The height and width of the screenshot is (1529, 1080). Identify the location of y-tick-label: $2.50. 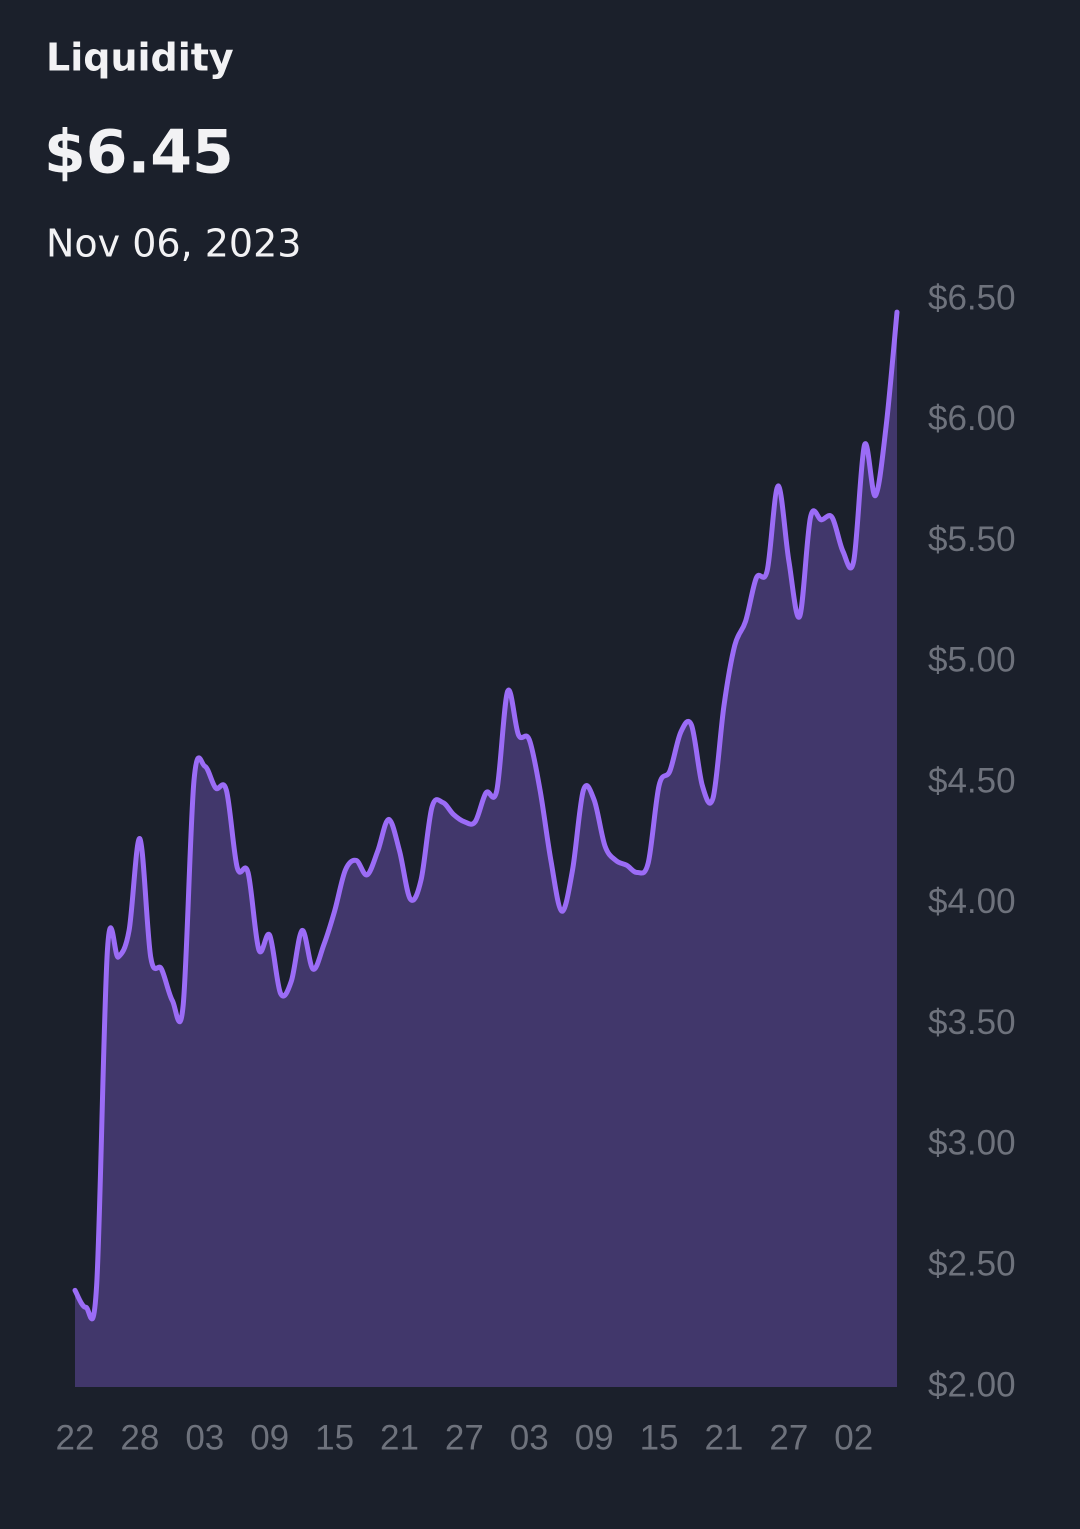
(972, 1263).